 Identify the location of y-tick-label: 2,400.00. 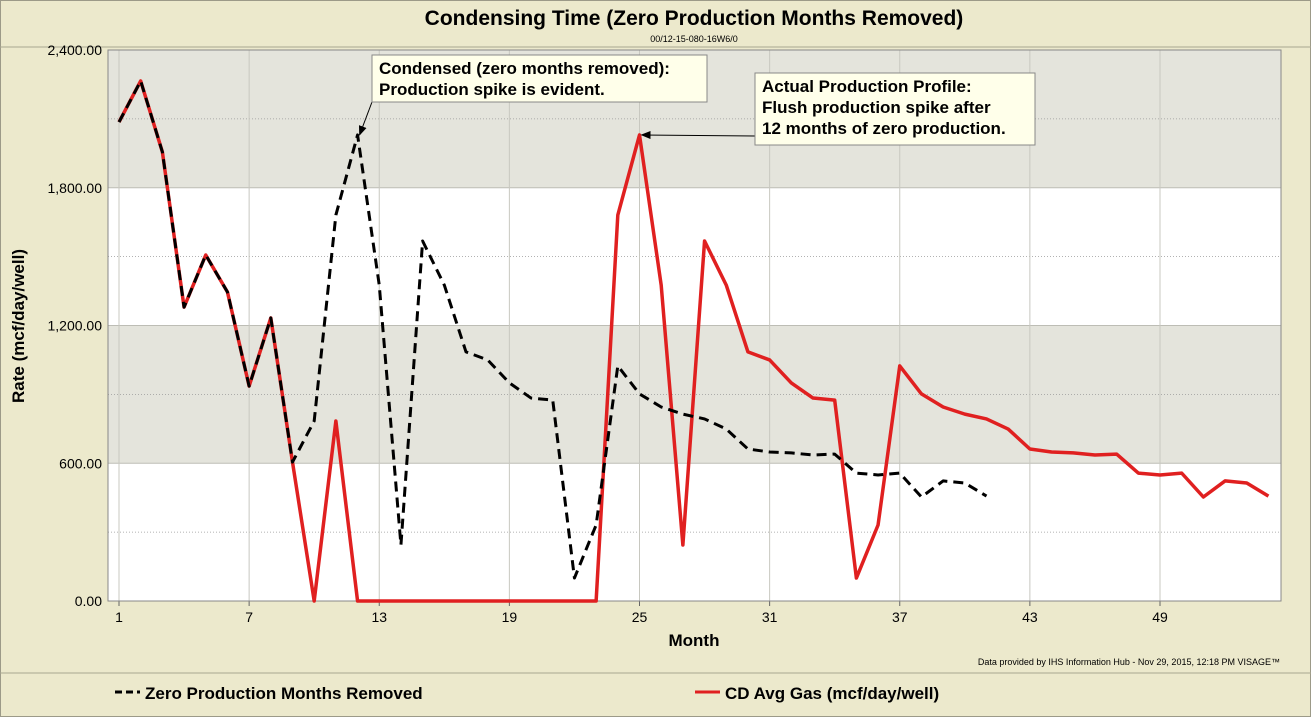
(75, 50).